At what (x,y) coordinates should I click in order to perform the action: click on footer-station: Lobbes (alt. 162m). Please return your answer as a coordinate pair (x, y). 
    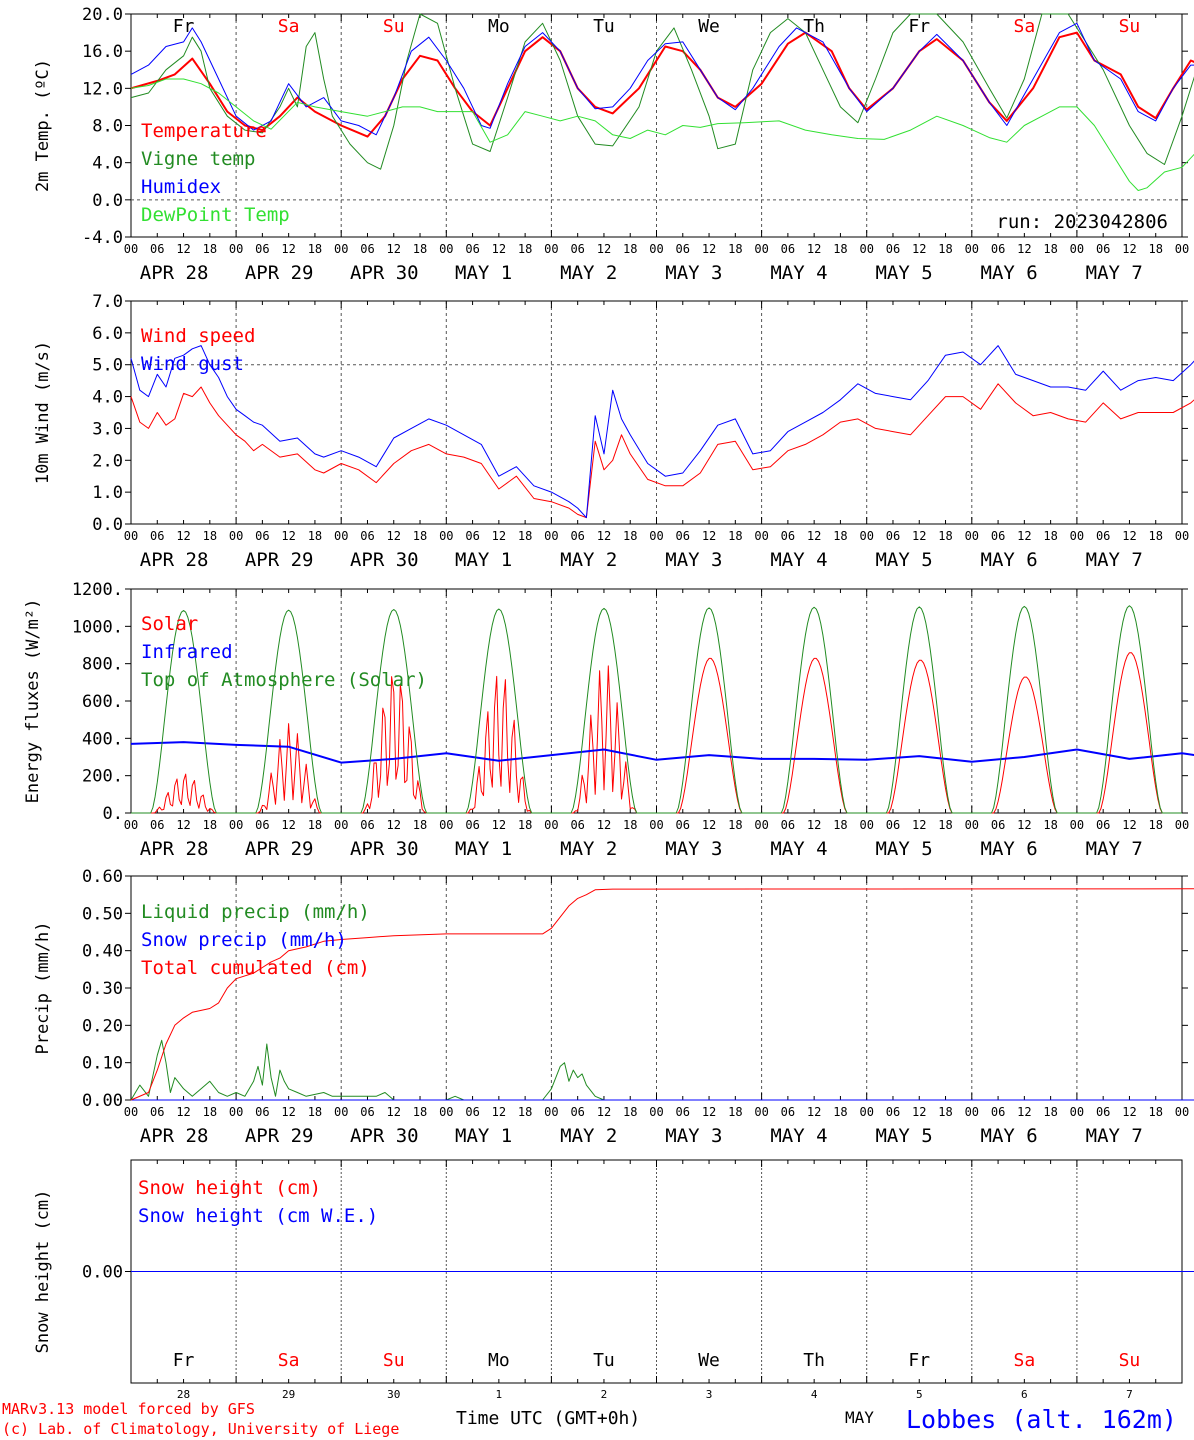
    Looking at the image, I should click on (1041, 1419).